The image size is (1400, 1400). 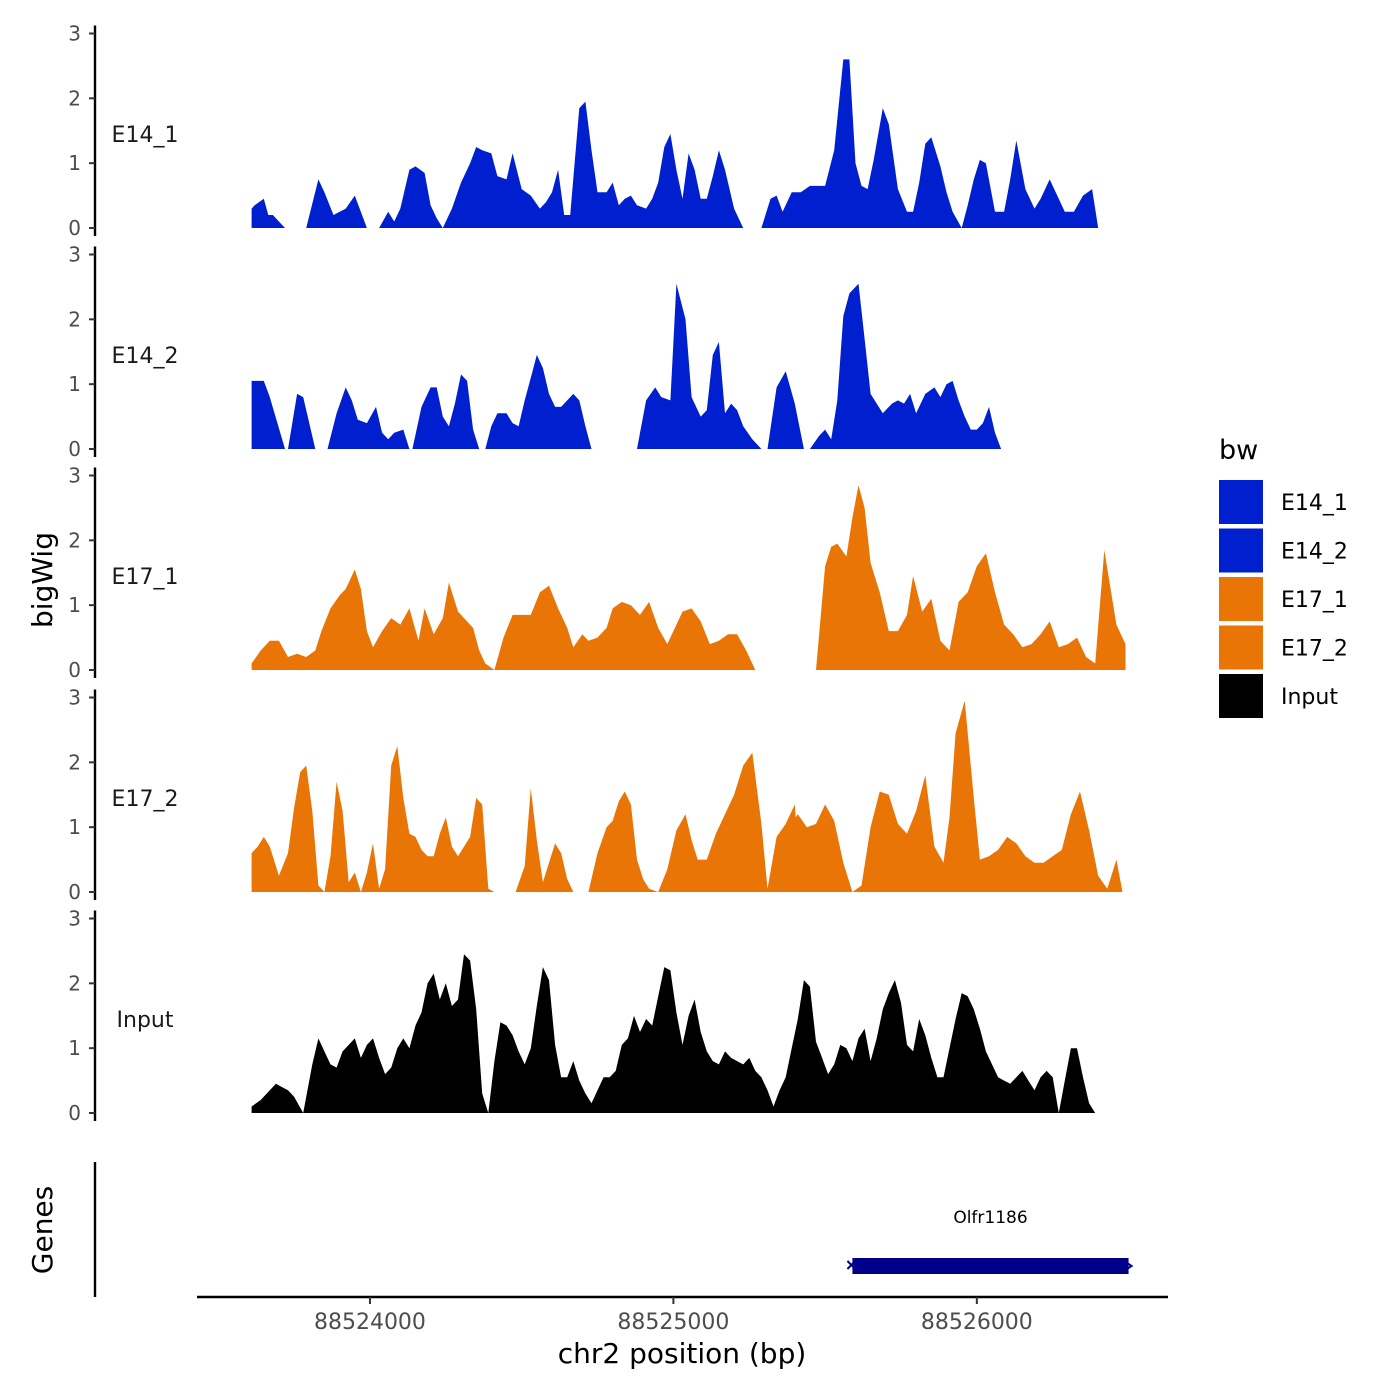 What do you see at coordinates (673, 1033) in the screenshot?
I see `signal-area-Input` at bounding box center [673, 1033].